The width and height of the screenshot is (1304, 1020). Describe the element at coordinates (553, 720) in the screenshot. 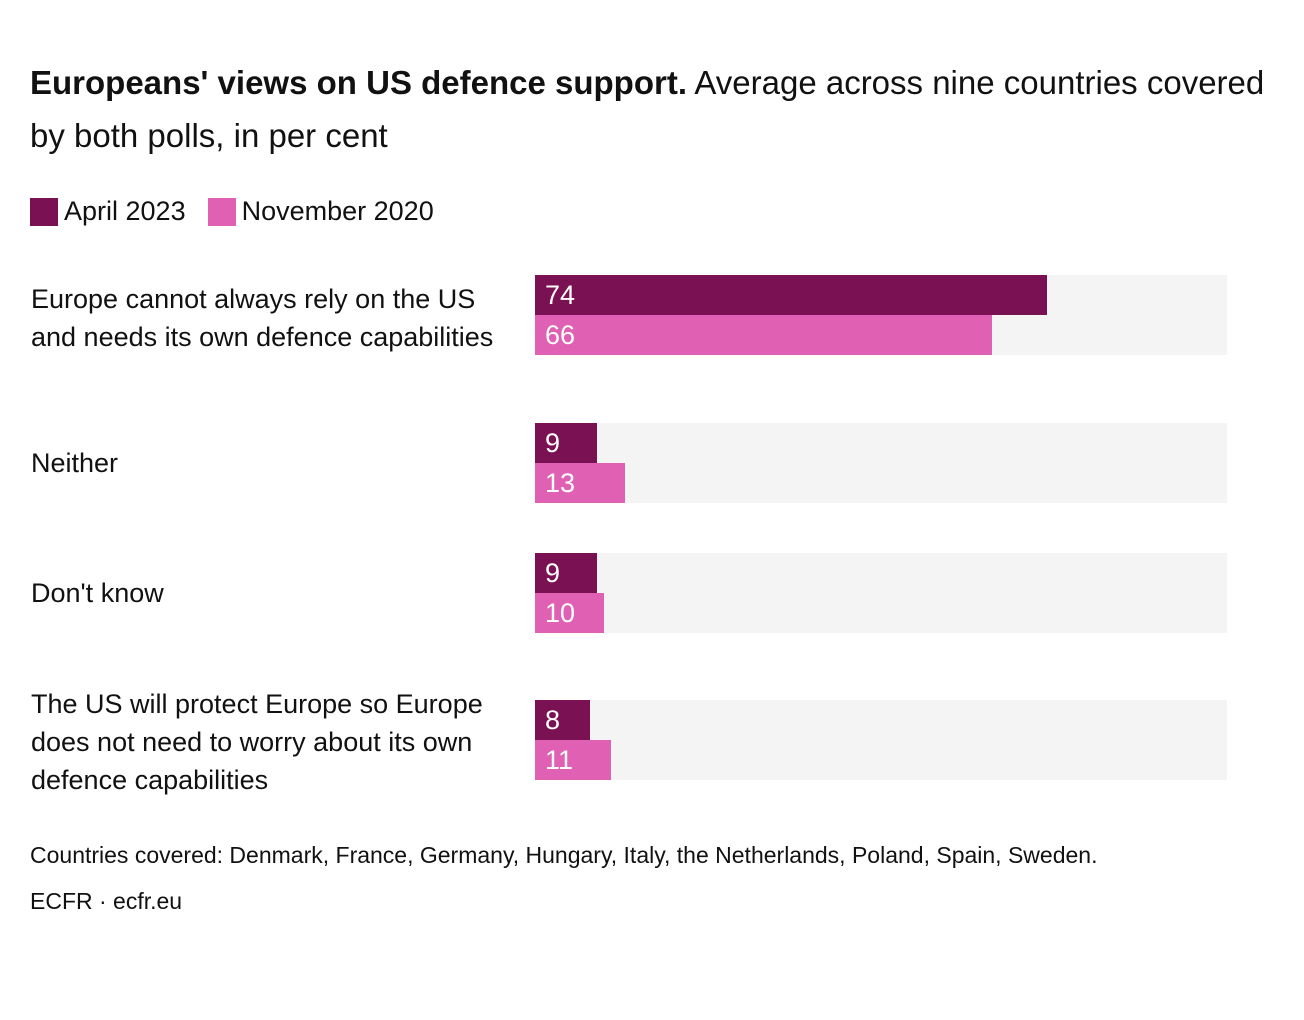

I see `data-label: 8` at that location.